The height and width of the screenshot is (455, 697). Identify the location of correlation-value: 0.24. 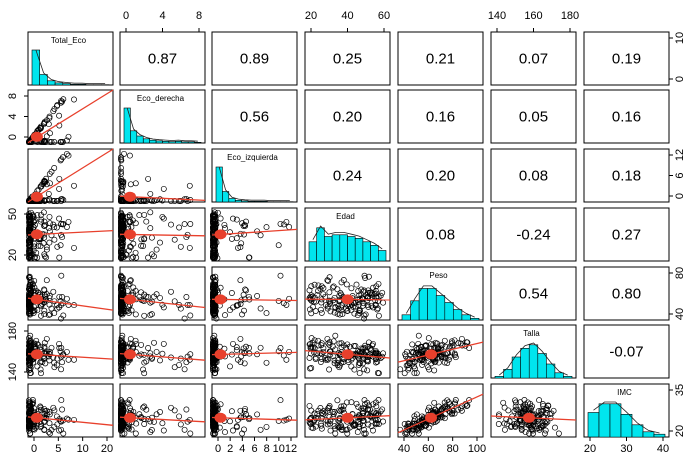
(347, 176).